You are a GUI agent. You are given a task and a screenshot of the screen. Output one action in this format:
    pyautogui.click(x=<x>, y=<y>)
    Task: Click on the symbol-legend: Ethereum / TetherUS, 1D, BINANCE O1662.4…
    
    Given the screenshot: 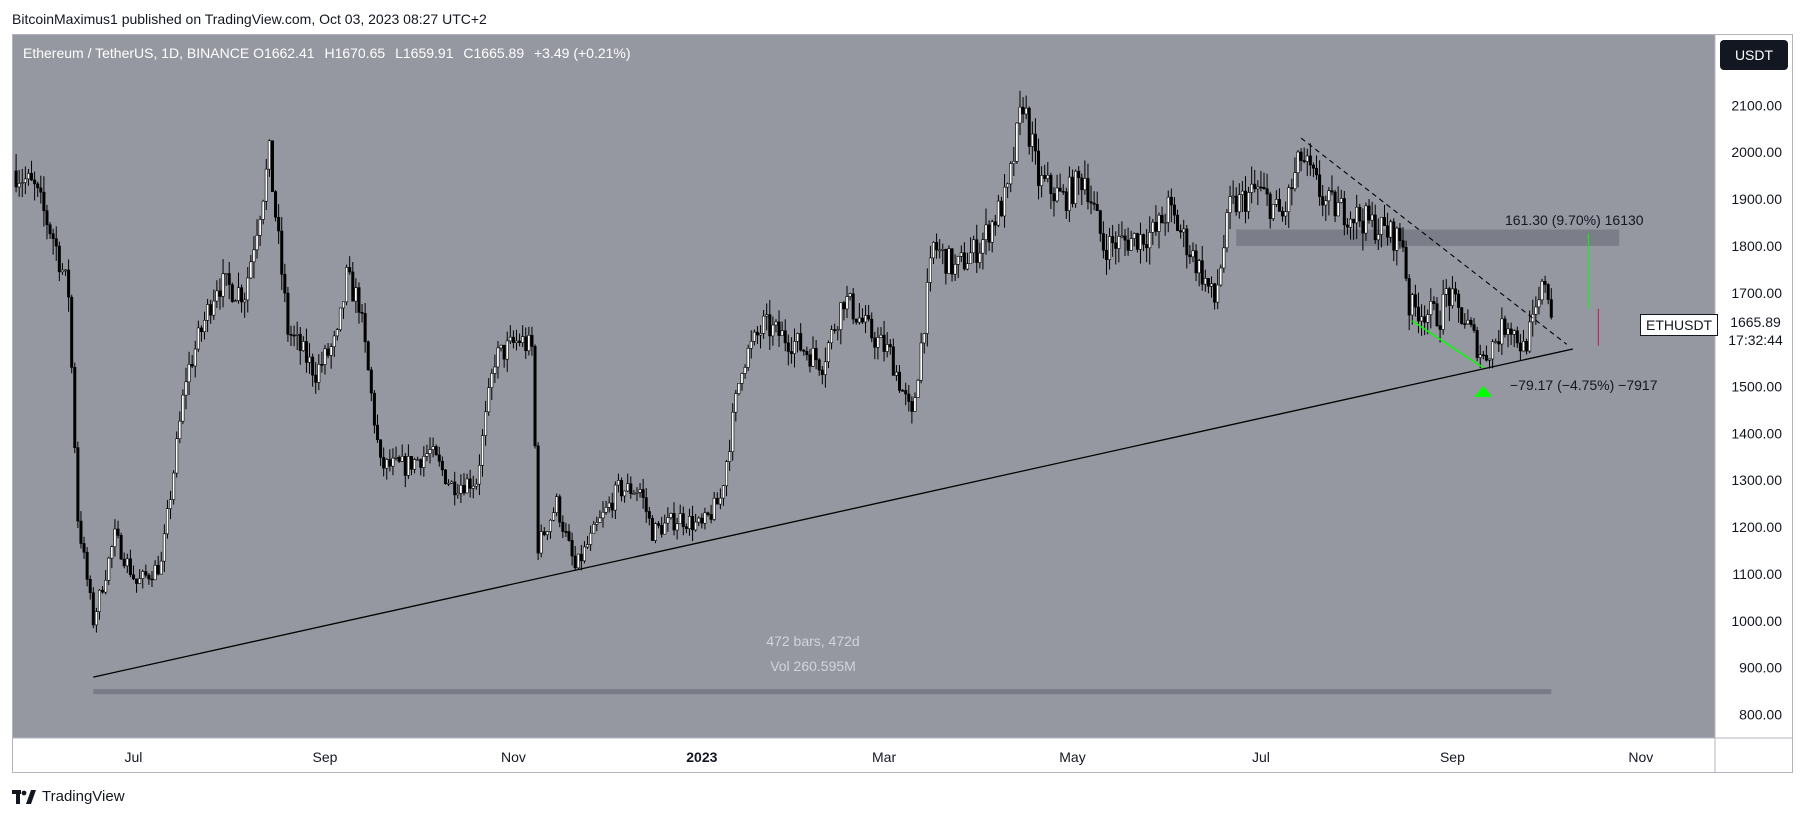 What is the action you would take?
    pyautogui.click(x=330, y=53)
    